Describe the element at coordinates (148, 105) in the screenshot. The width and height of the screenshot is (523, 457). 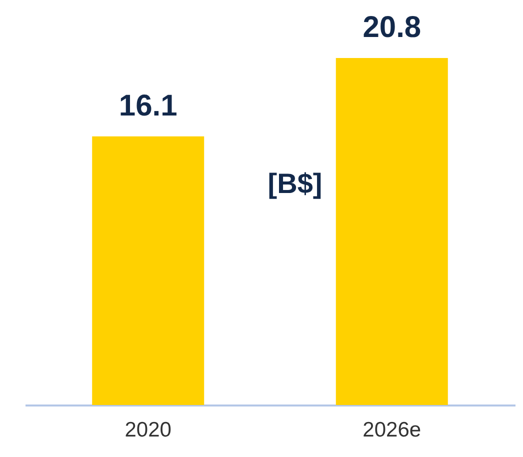
I see `data-label: 16.1` at that location.